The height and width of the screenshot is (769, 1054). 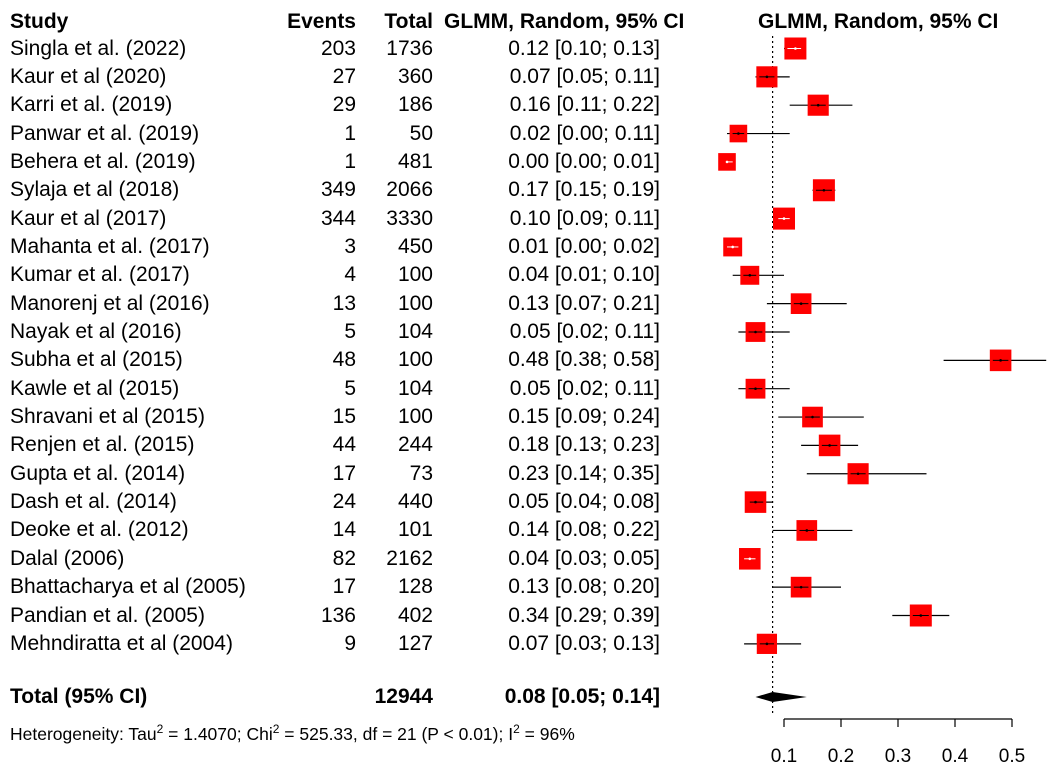 I want to click on study-ci: 0.17 [0.15; 0.19], so click(x=584, y=190).